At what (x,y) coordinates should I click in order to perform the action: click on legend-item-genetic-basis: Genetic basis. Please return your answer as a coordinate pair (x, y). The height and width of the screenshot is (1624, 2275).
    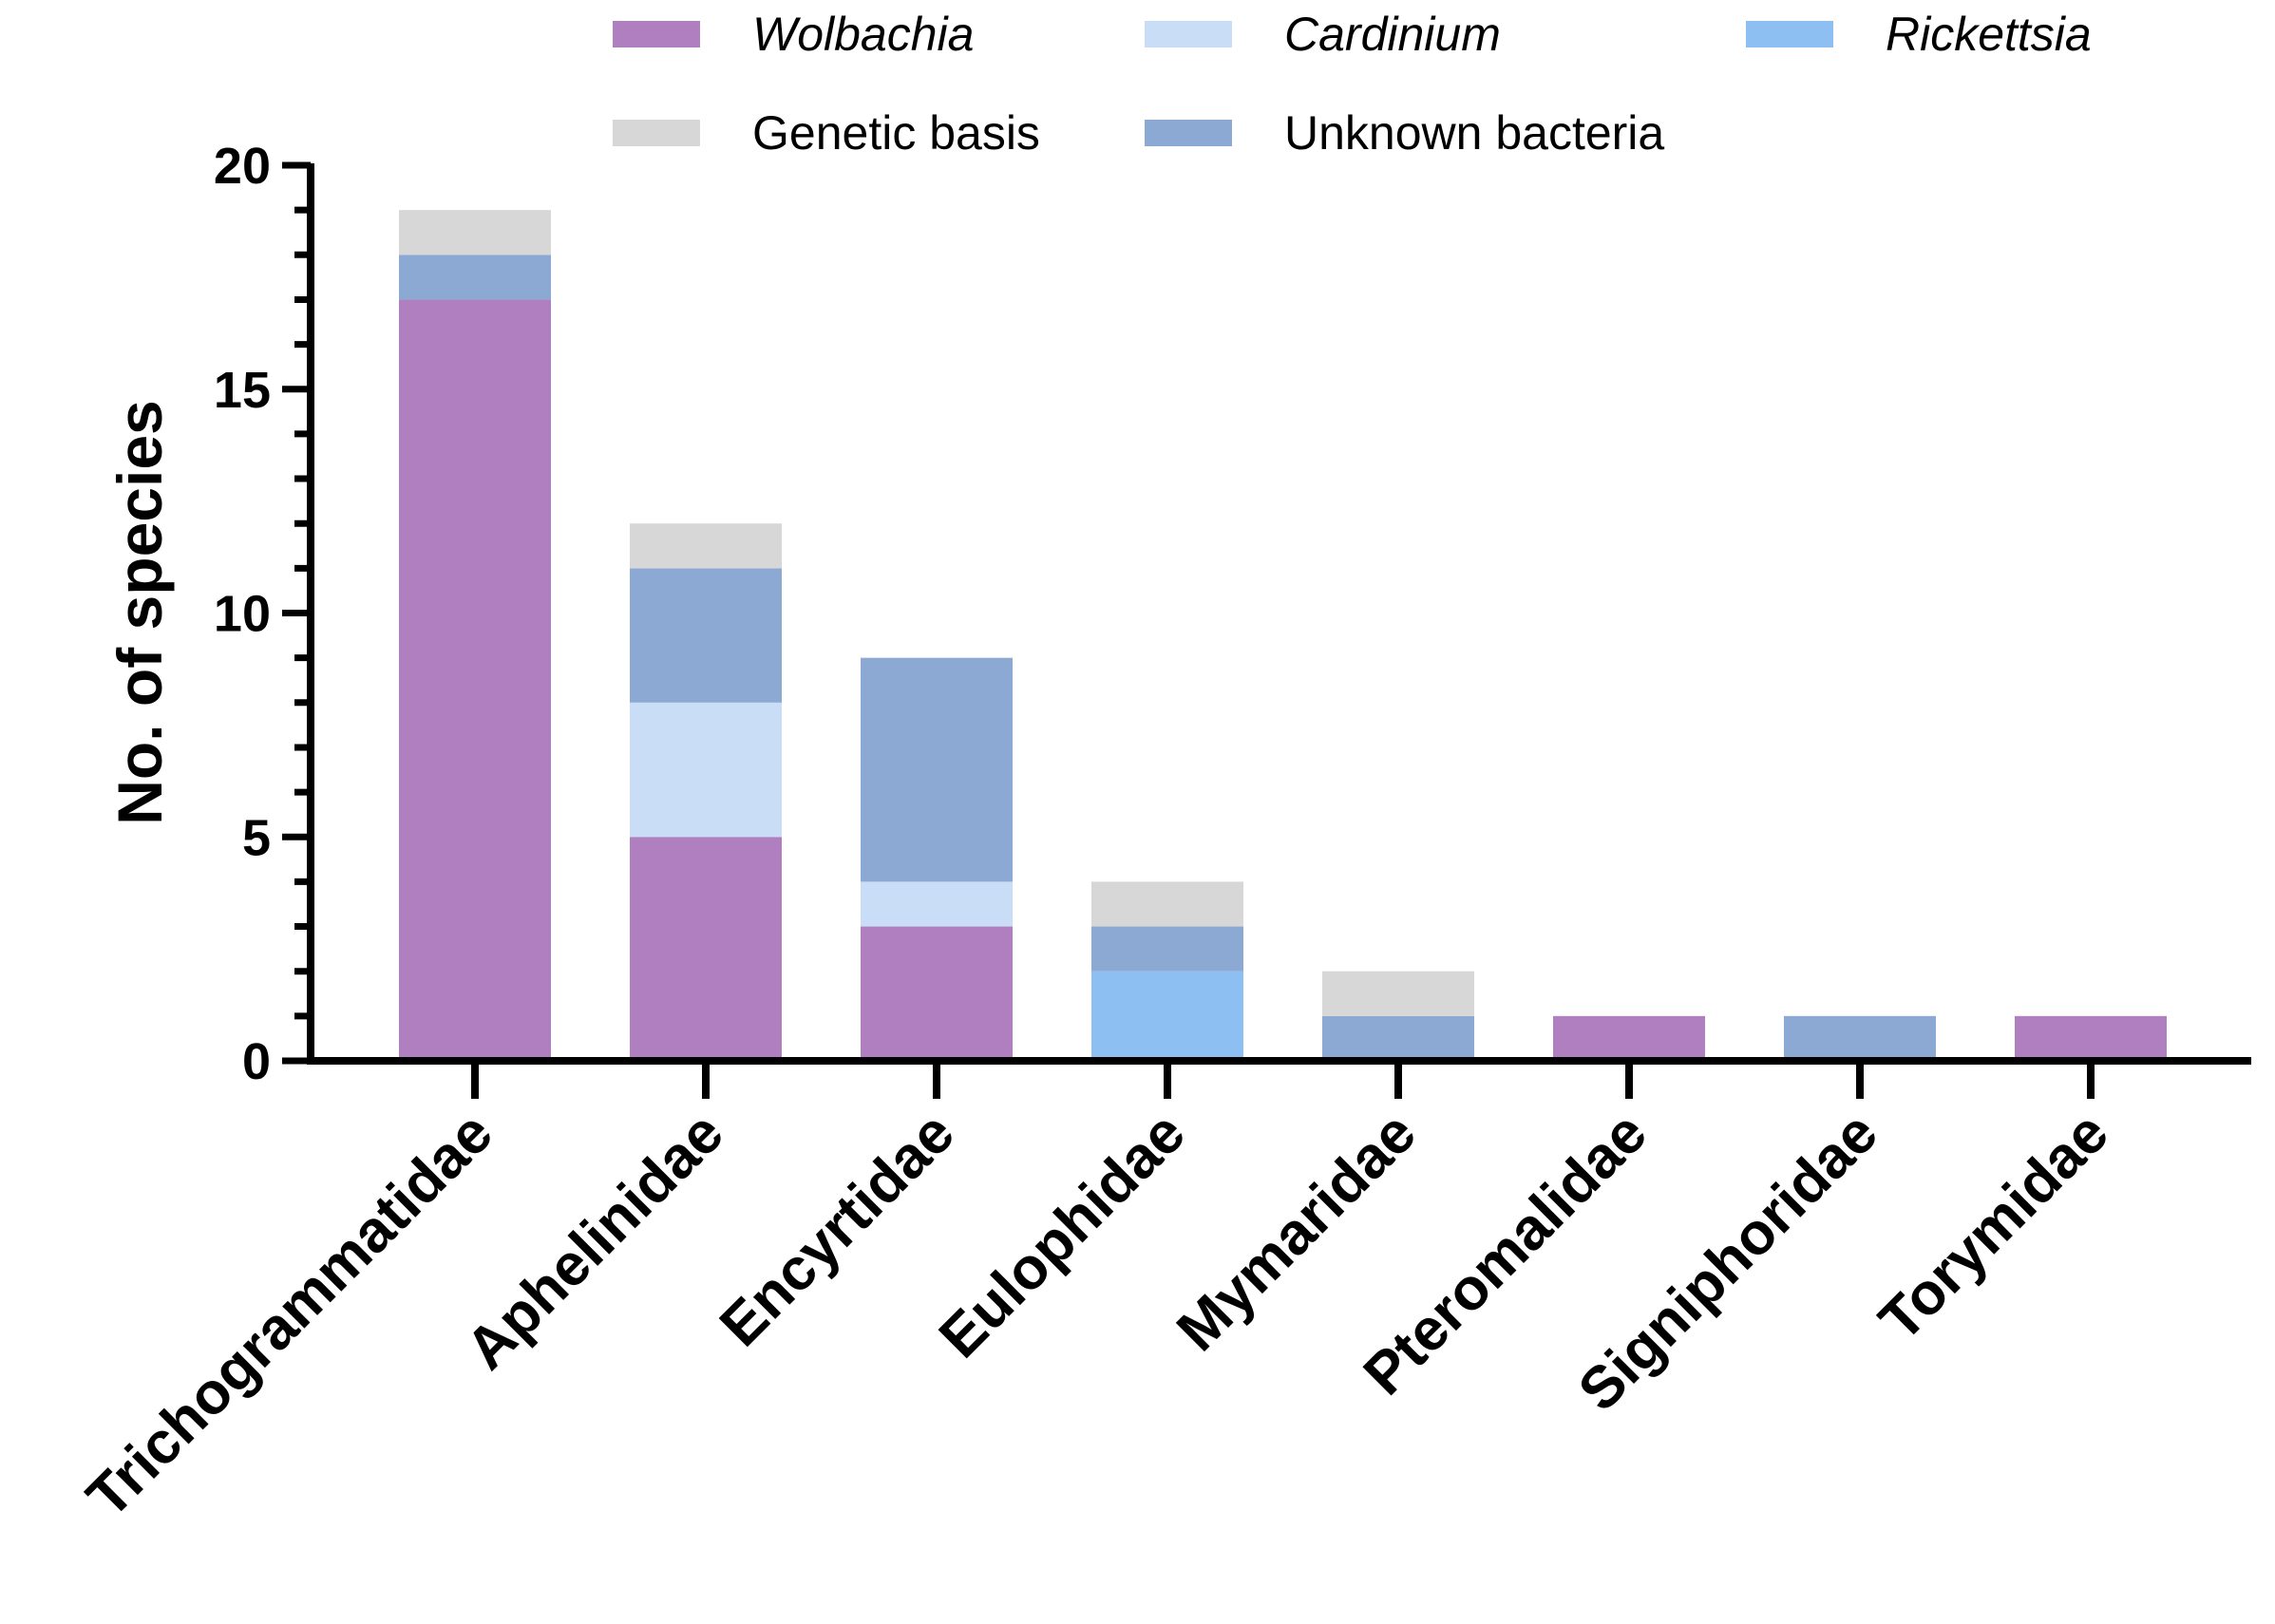
    Looking at the image, I should click on (826, 133).